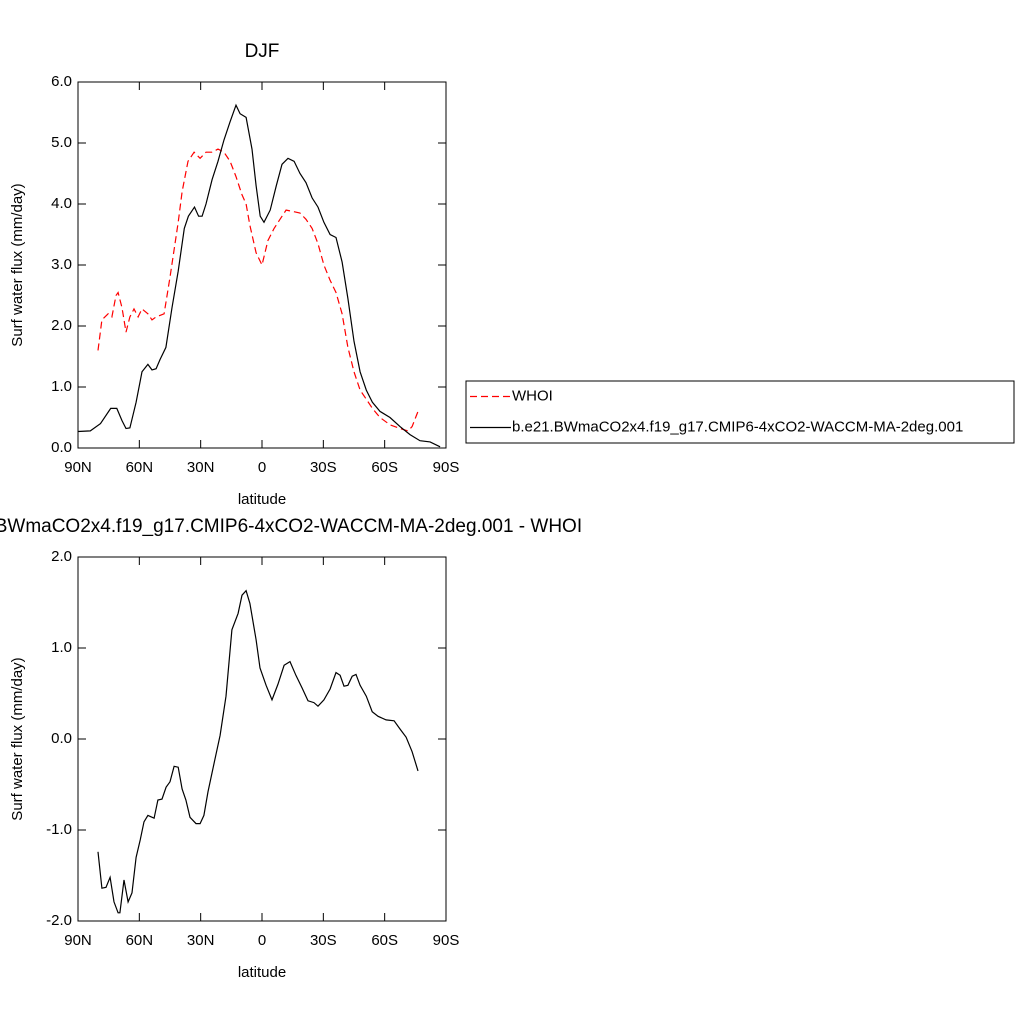 The width and height of the screenshot is (1024, 1024). I want to click on y-tick-label: 5.0, so click(61, 142).